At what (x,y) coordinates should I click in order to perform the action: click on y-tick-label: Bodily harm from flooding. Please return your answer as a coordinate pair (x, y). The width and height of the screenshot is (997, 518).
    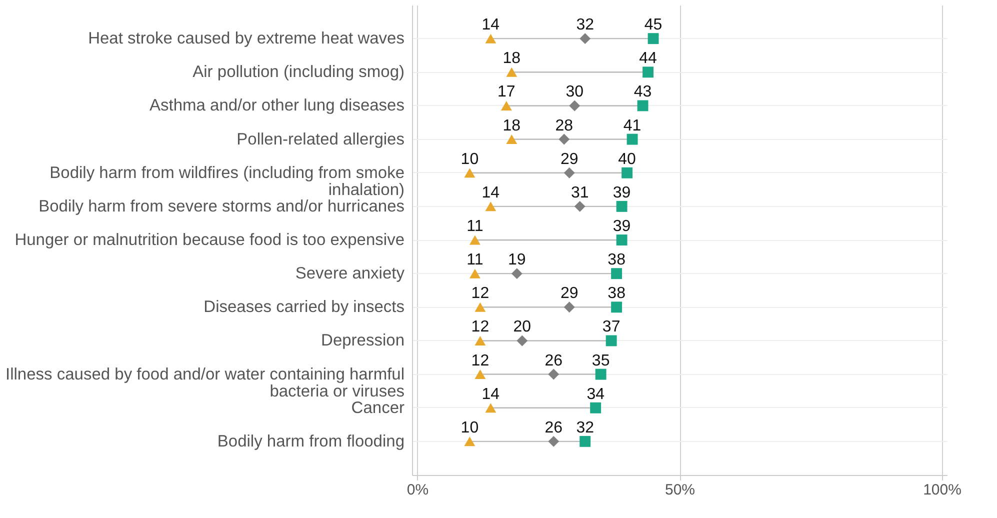
    Looking at the image, I should click on (310, 441).